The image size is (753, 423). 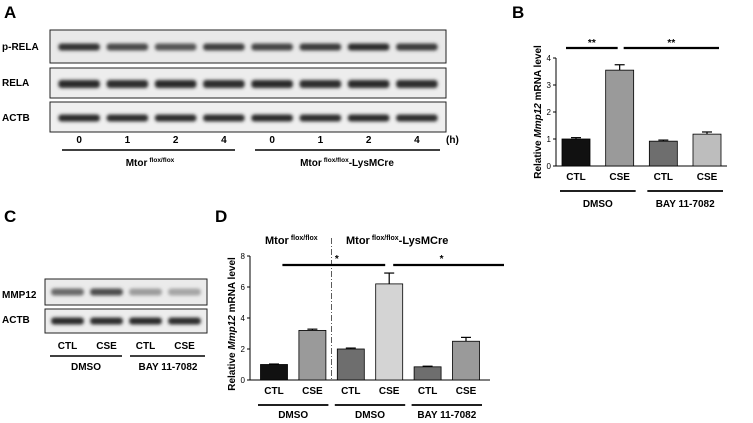 I want to click on significance-label: **, so click(x=671, y=43).